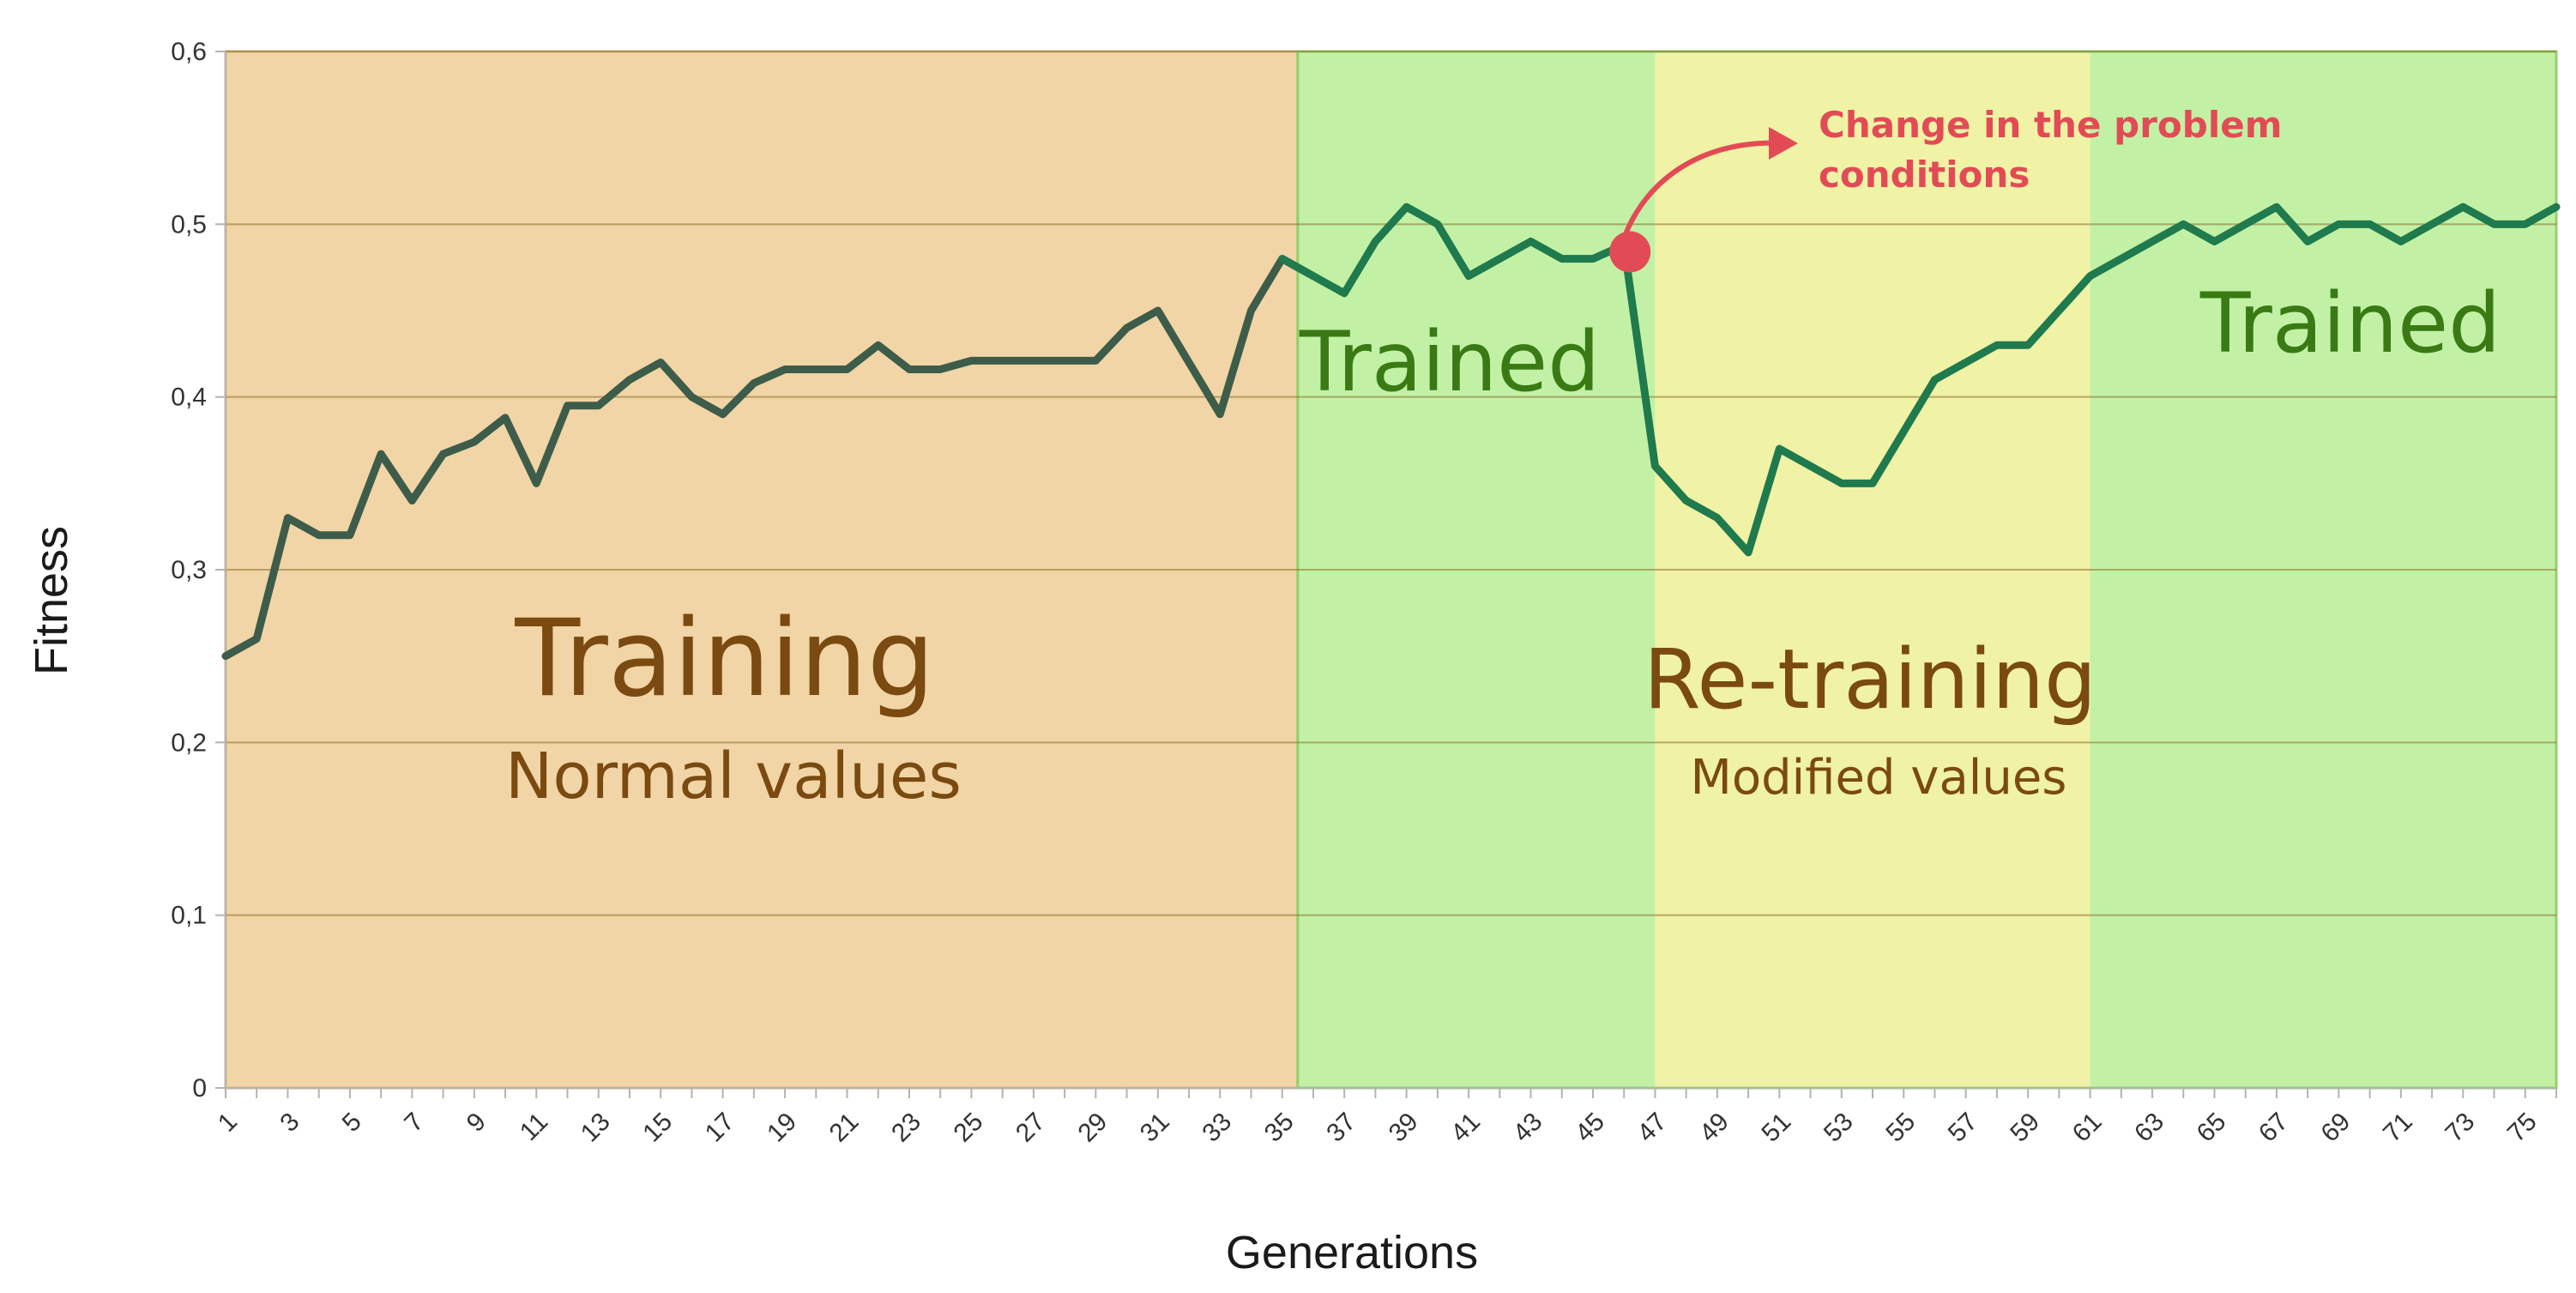 Image resolution: width=2576 pixels, height=1293 pixels. I want to click on x-tick-label: 75, so click(2522, 1128).